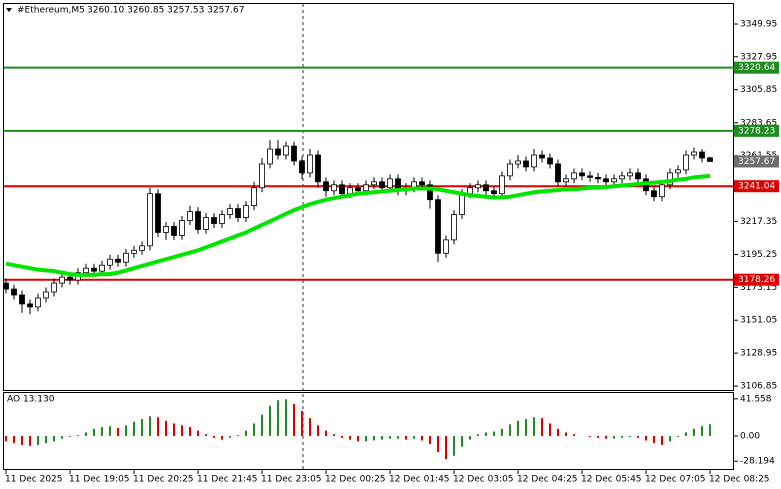 The width and height of the screenshot is (781, 489). Describe the element at coordinates (756, 280) in the screenshot. I see `level-tag-label: 3178.26` at that location.